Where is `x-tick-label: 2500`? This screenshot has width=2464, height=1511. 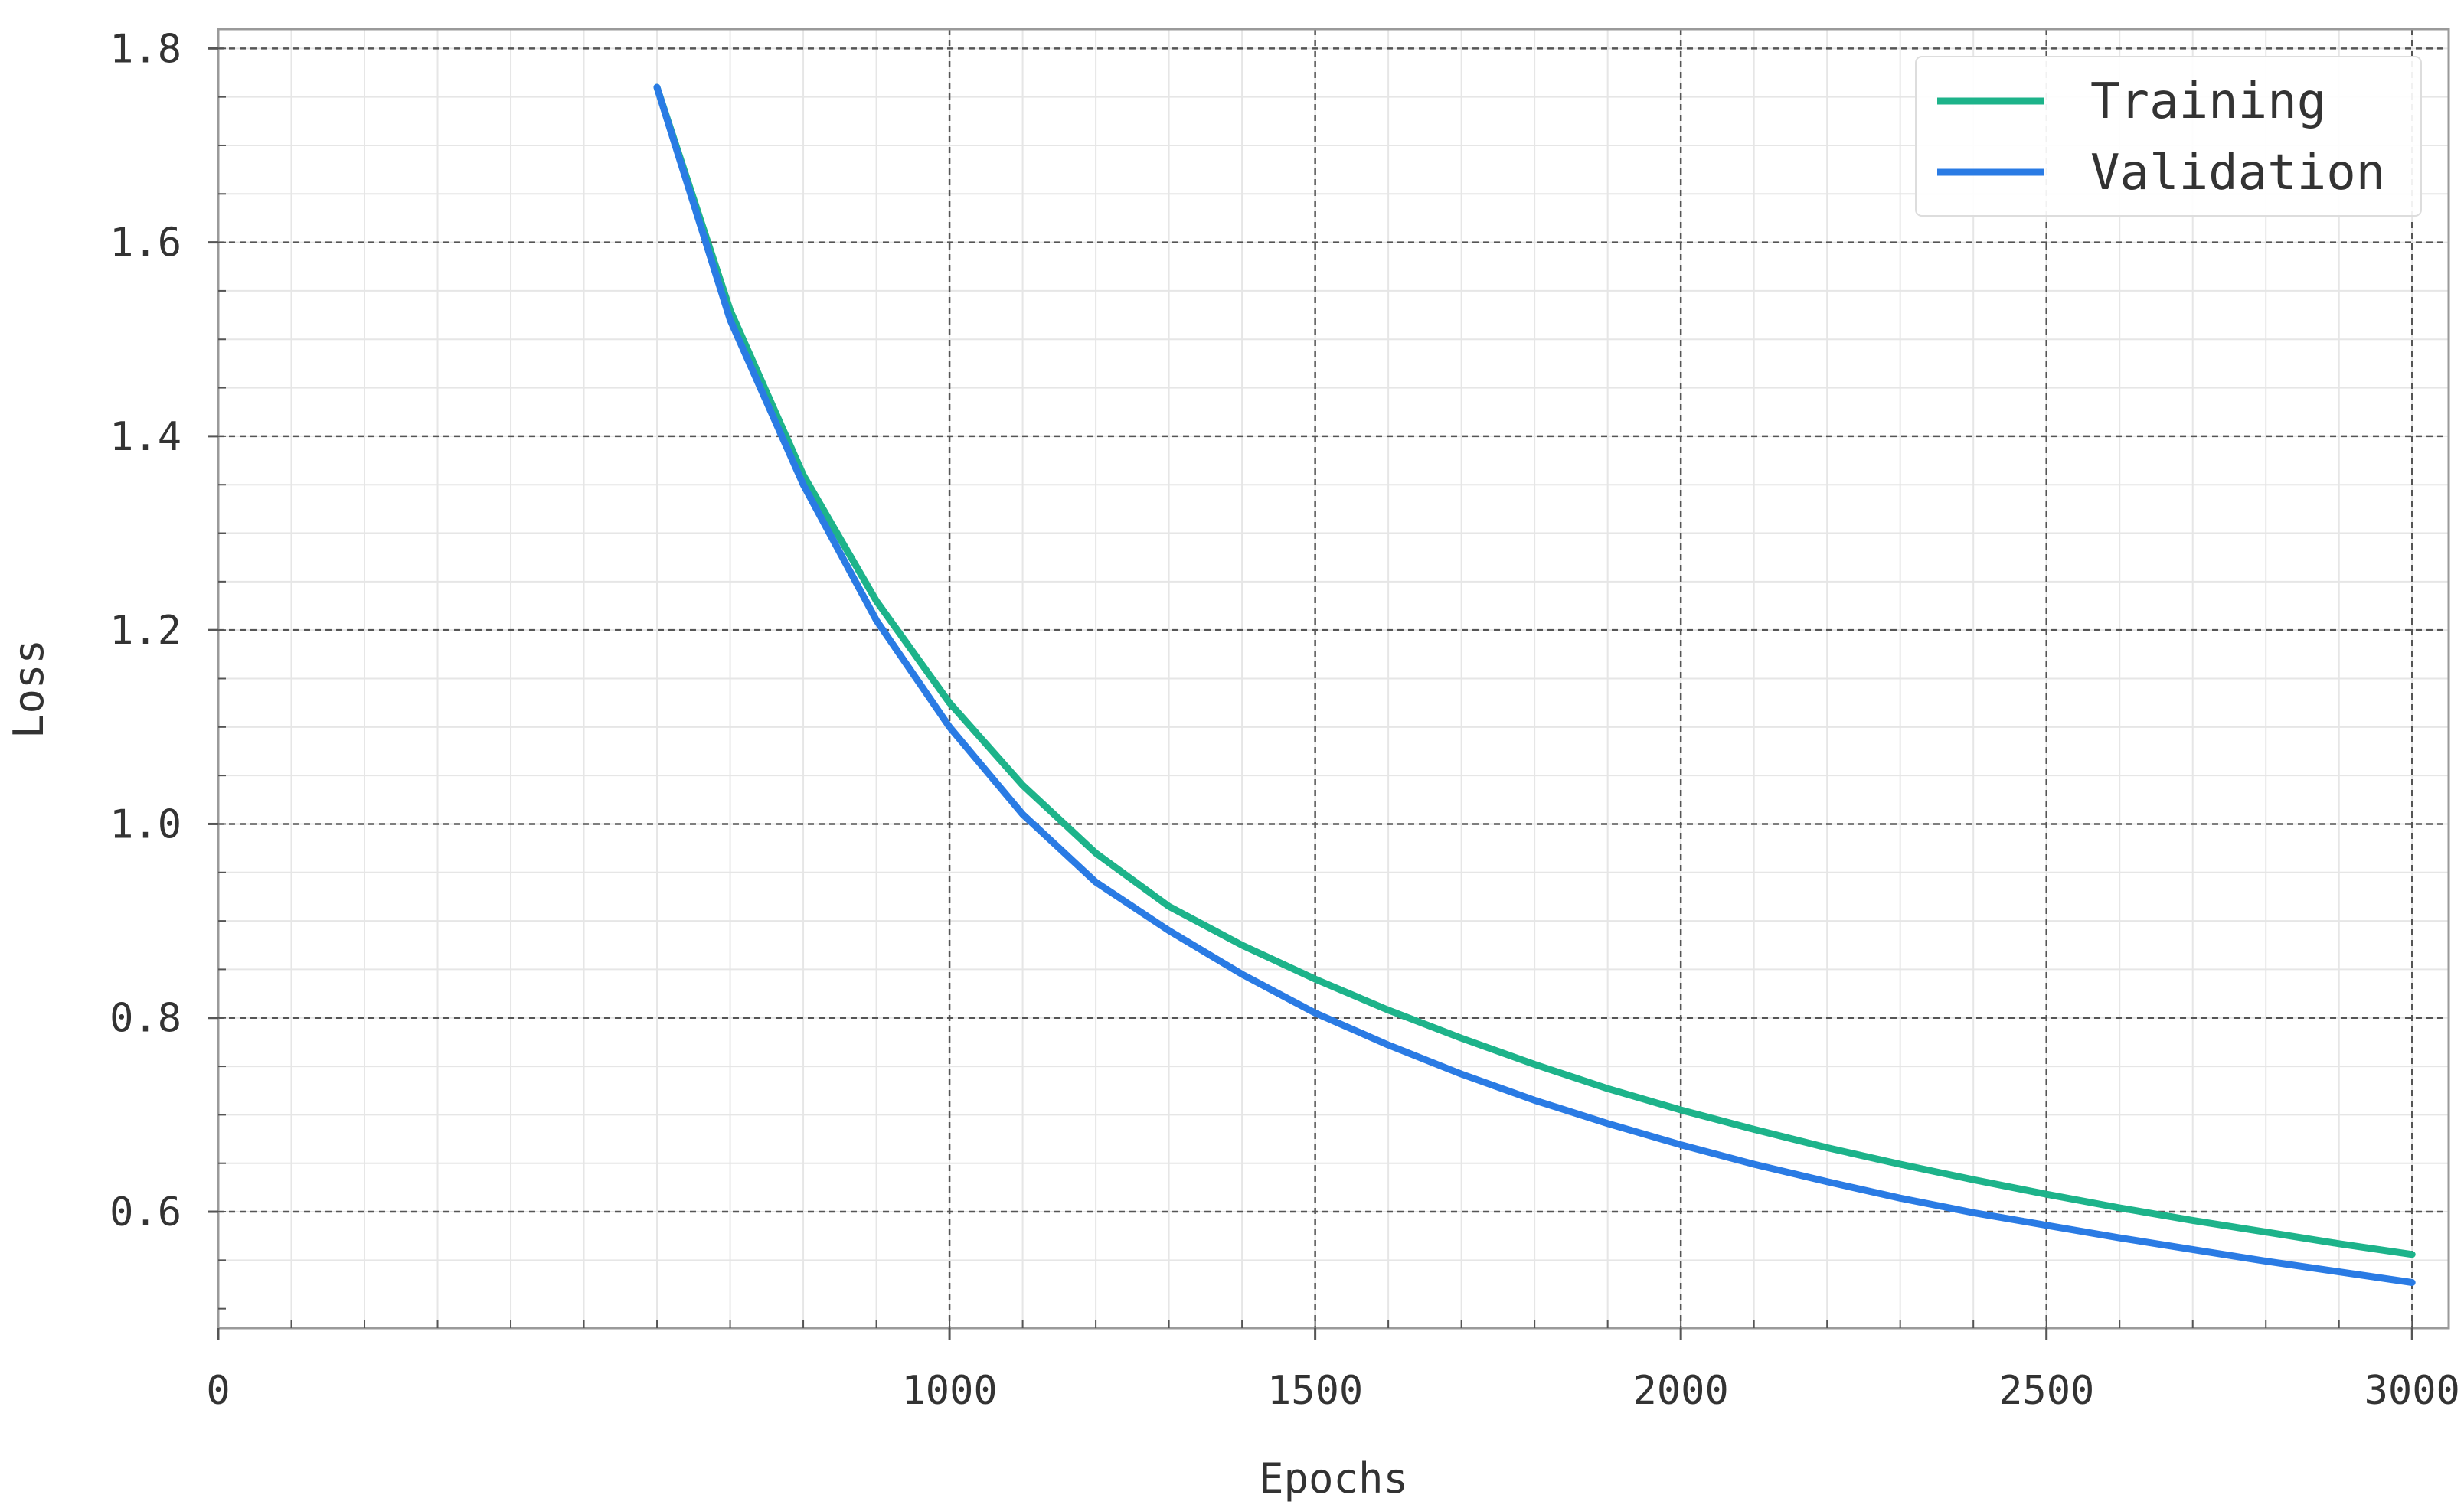
x-tick-label: 2500 is located at coordinates (2046, 1391).